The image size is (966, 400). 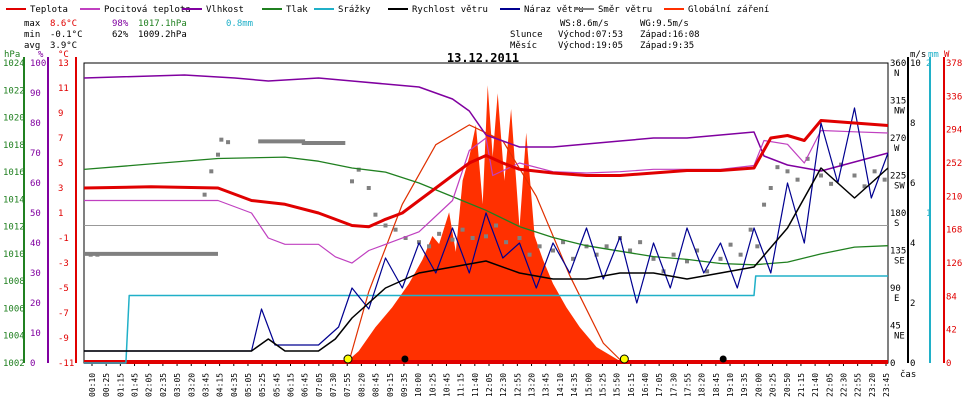 I want to click on sun-label: Slunce, so click(x=526, y=35).